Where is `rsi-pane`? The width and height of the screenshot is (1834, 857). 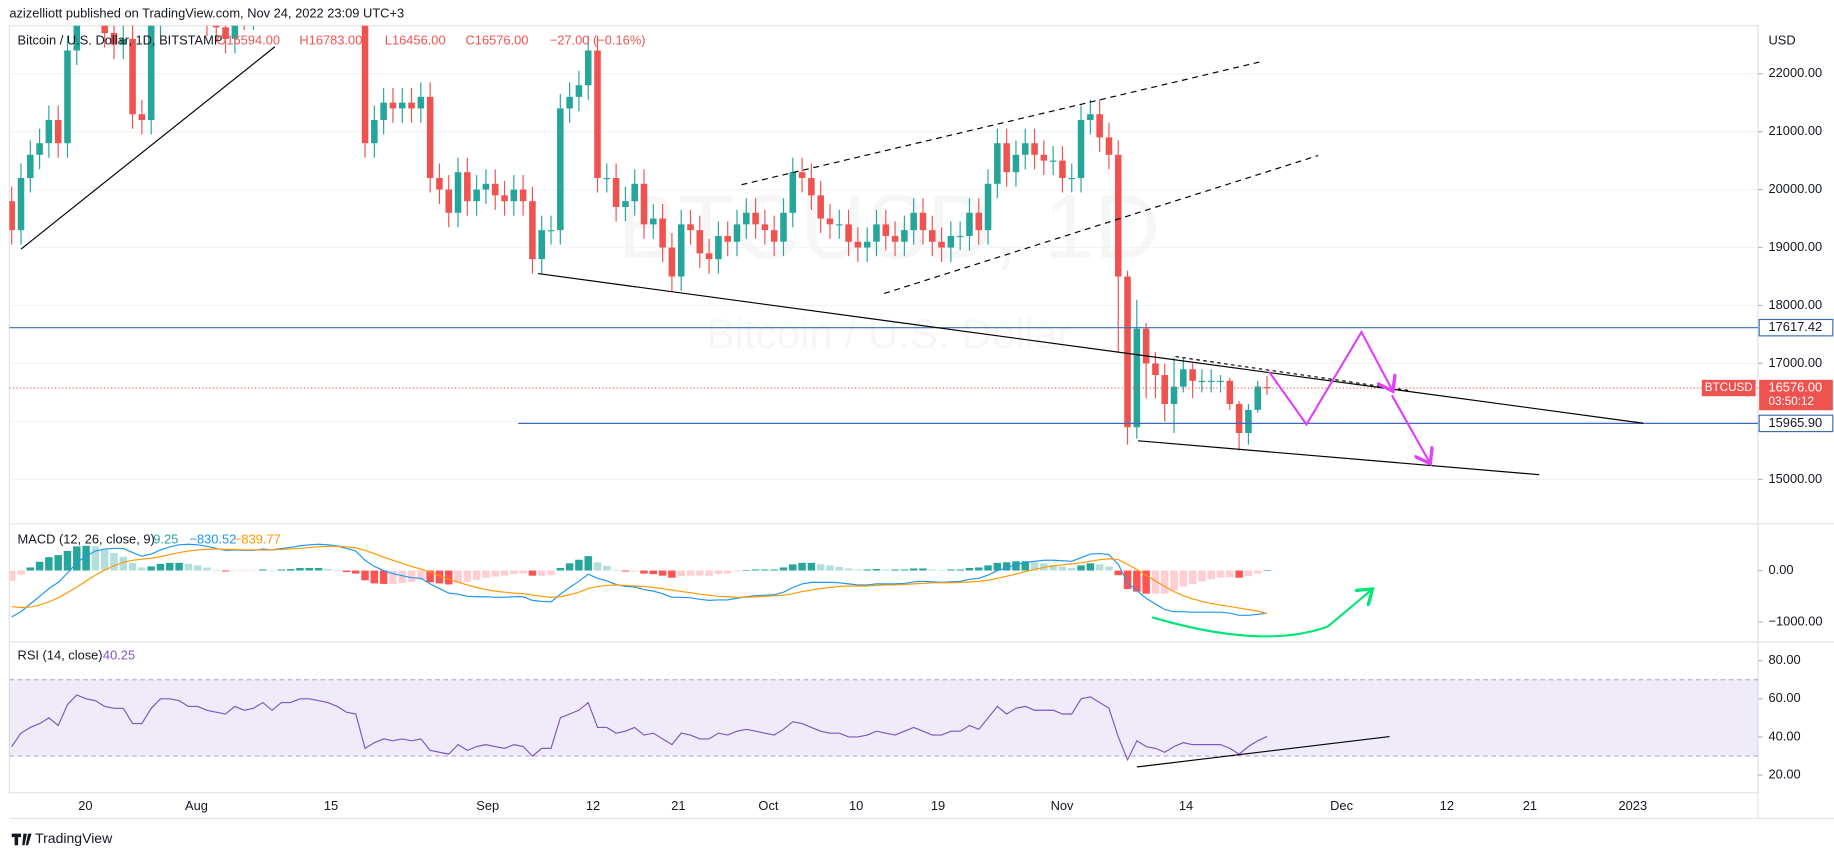
rsi-pane is located at coordinates (883, 720).